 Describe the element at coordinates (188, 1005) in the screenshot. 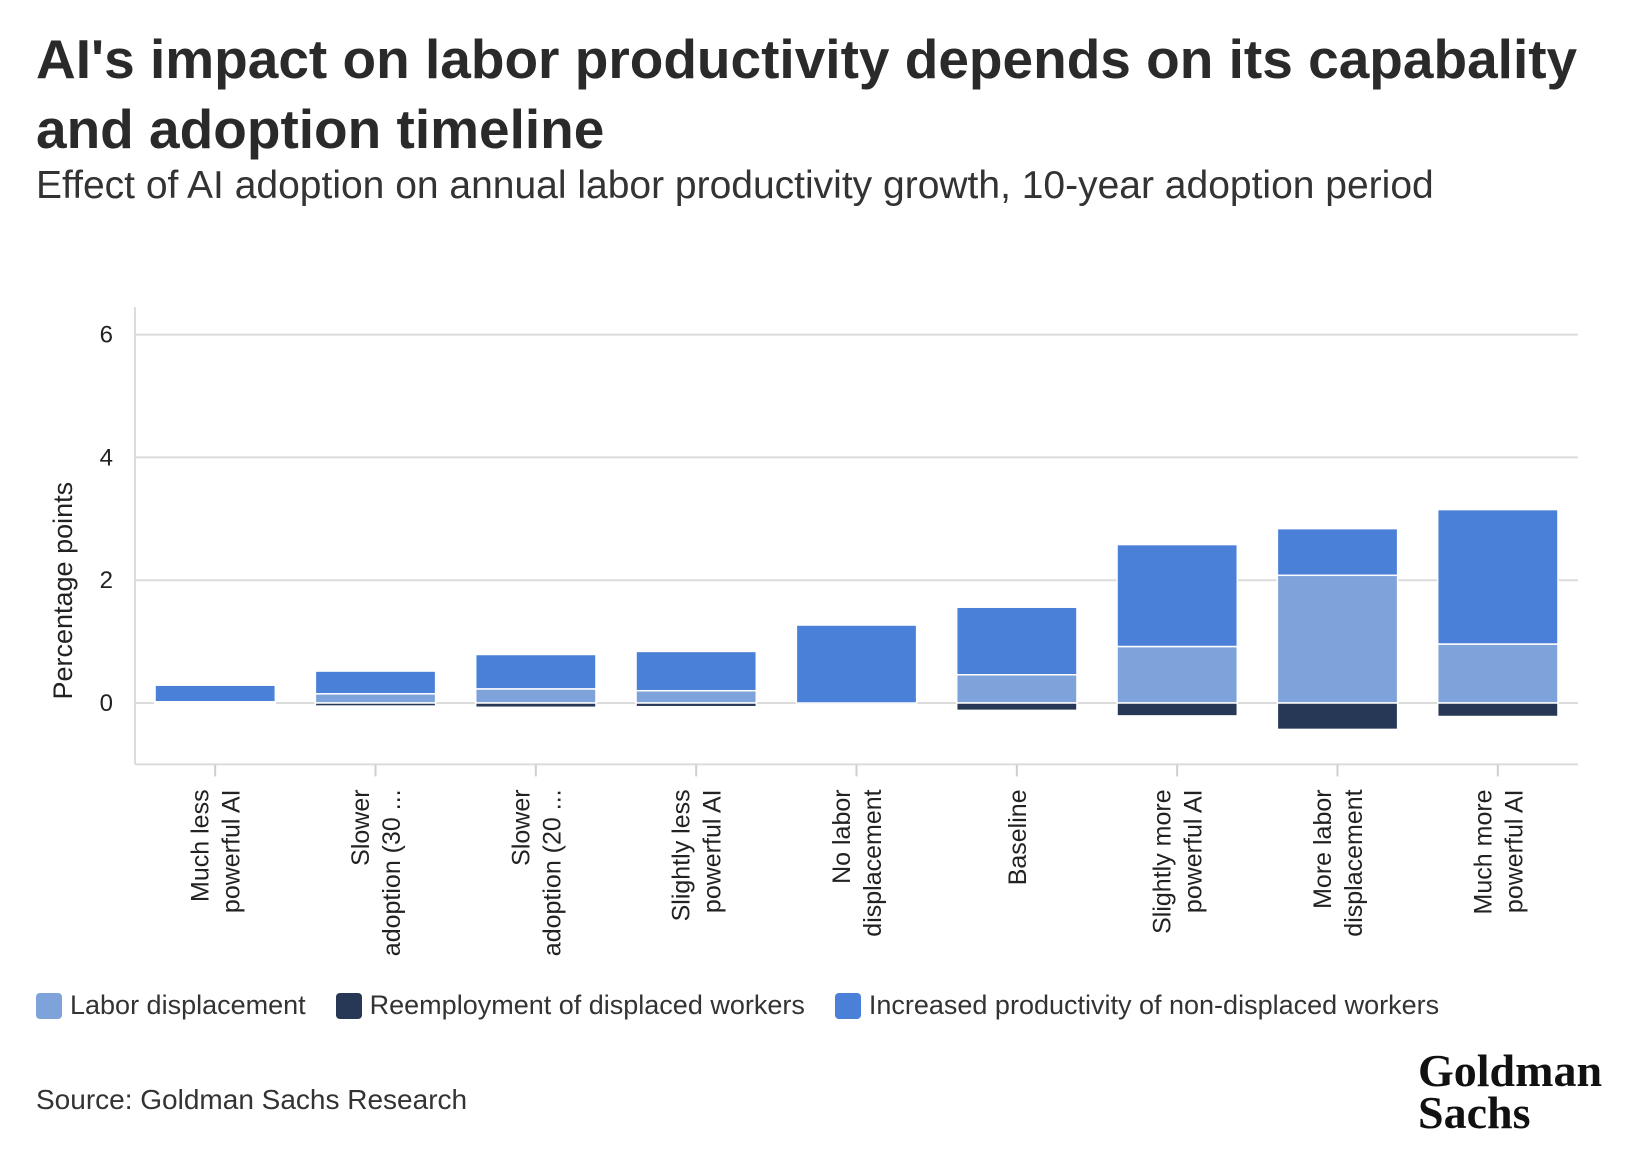

I see `legend-label: Labor displacement` at that location.